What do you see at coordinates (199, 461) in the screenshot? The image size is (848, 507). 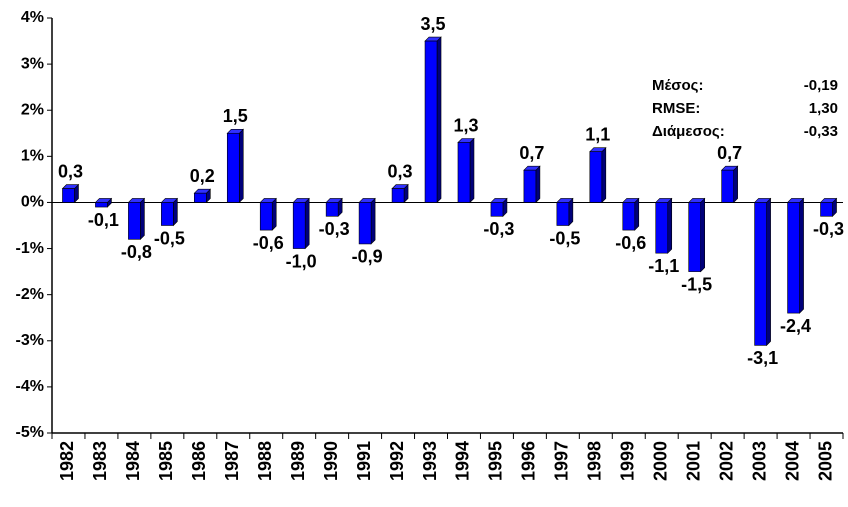 I see `x-tick-label: 1986` at bounding box center [199, 461].